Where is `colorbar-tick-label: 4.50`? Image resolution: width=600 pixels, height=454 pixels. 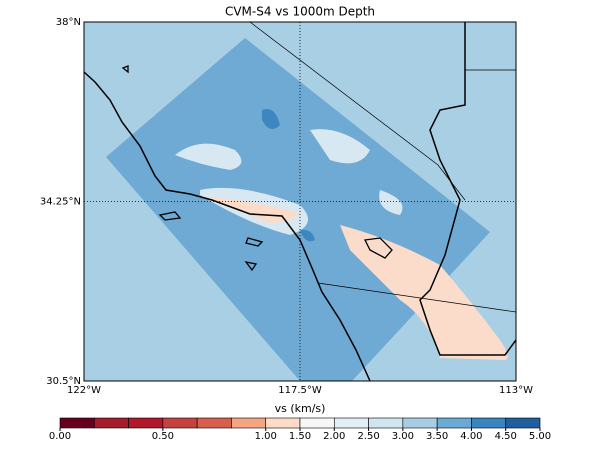 colorbar-tick-label: 4.50 is located at coordinates (506, 436).